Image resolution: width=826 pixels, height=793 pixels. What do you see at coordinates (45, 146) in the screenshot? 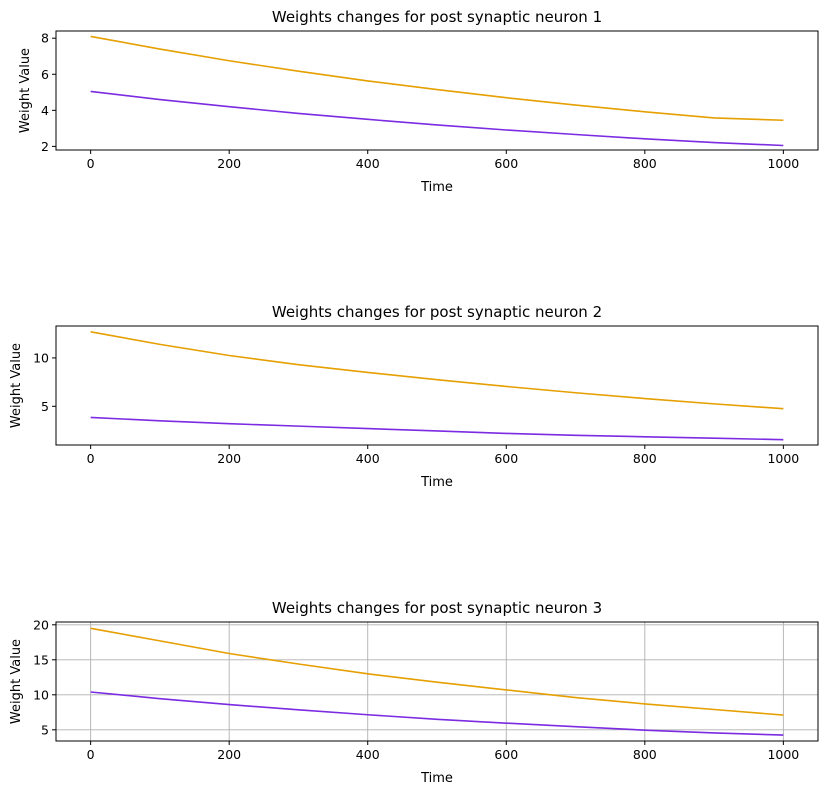
I see `y-tick-label: 2` at bounding box center [45, 146].